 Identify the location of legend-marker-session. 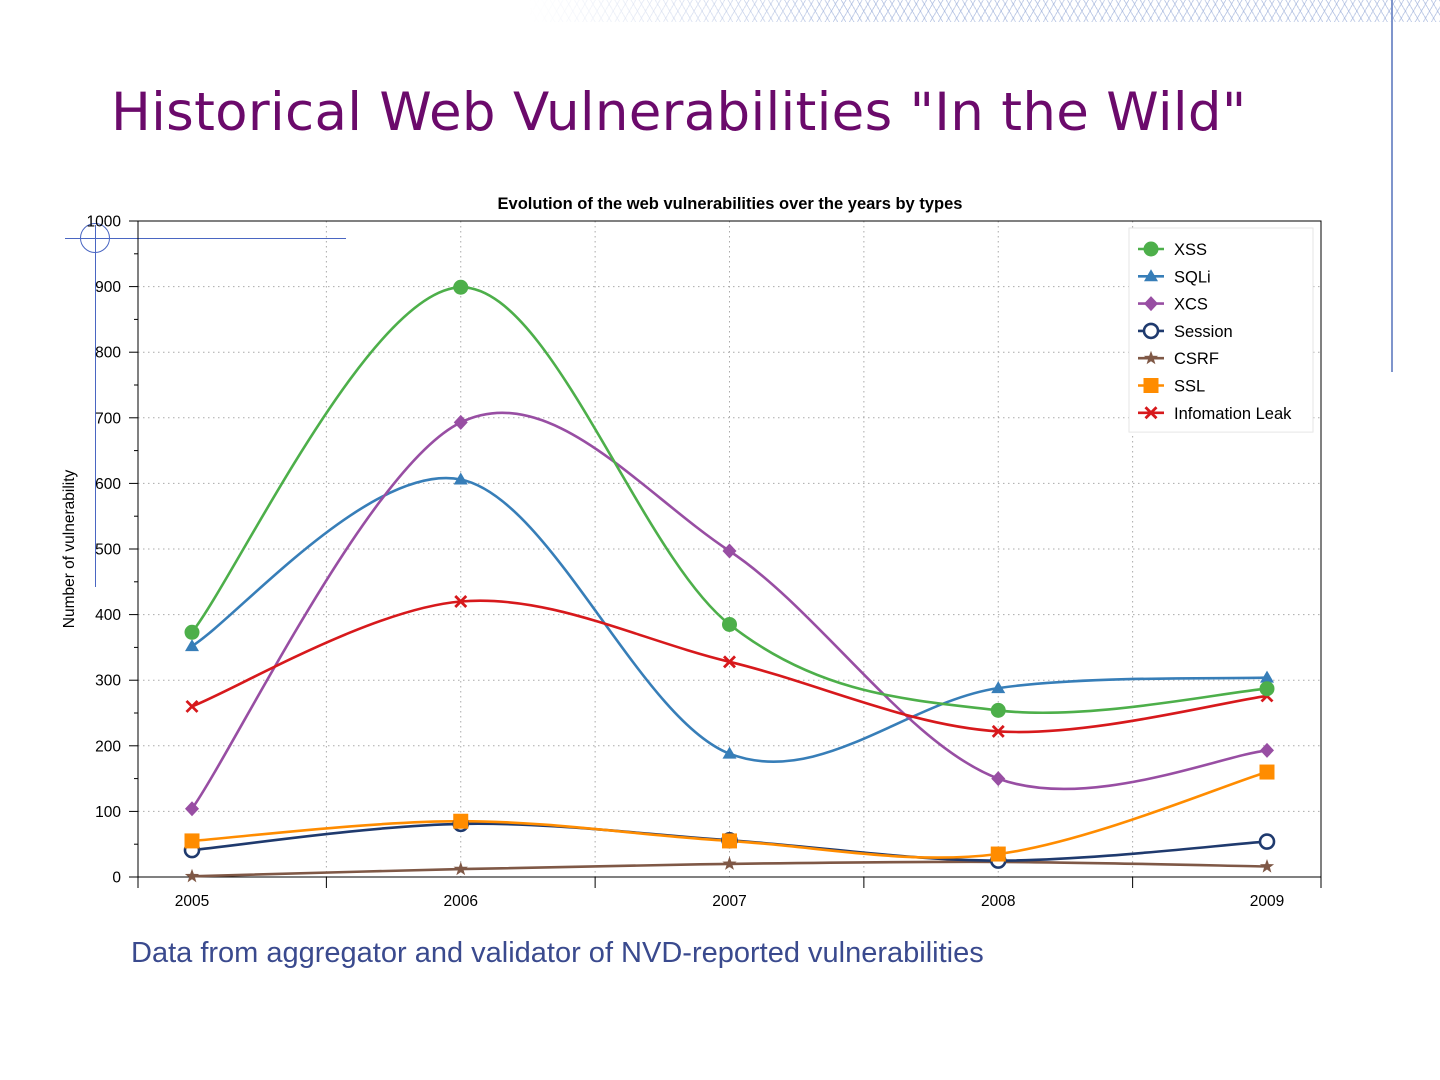
(1151, 331).